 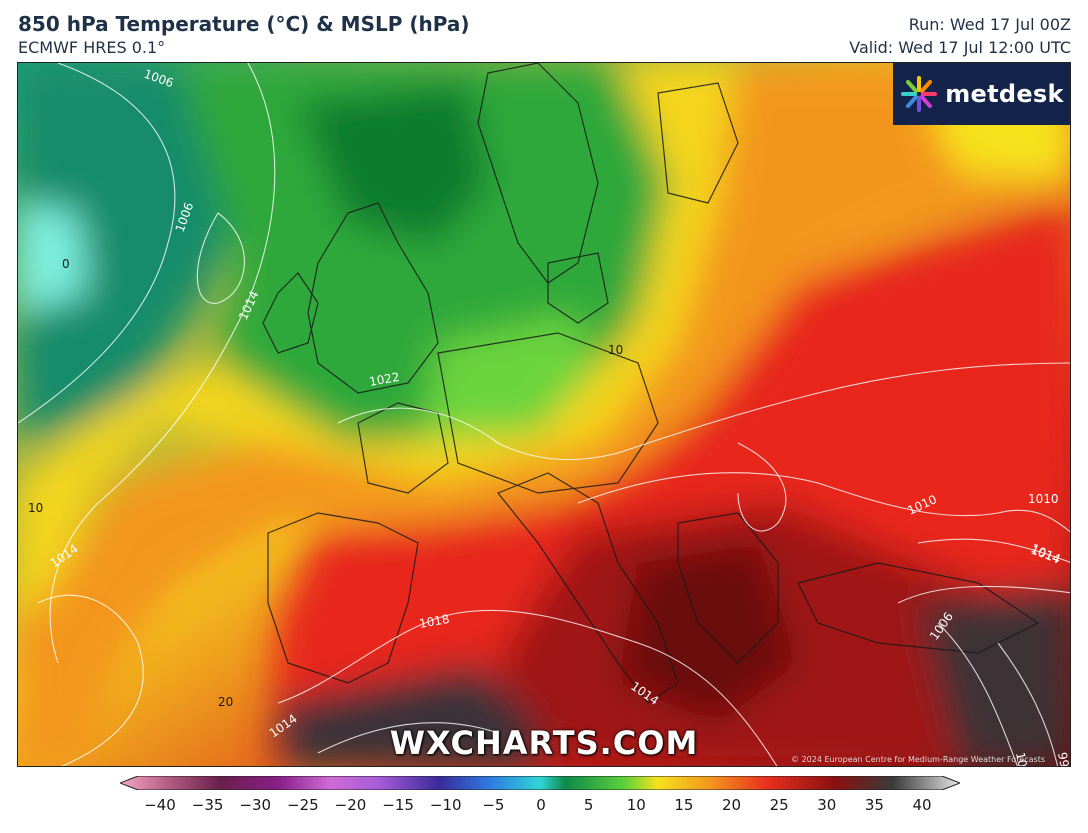 What do you see at coordinates (493, 805) in the screenshot?
I see `scale-tick-label: −5` at bounding box center [493, 805].